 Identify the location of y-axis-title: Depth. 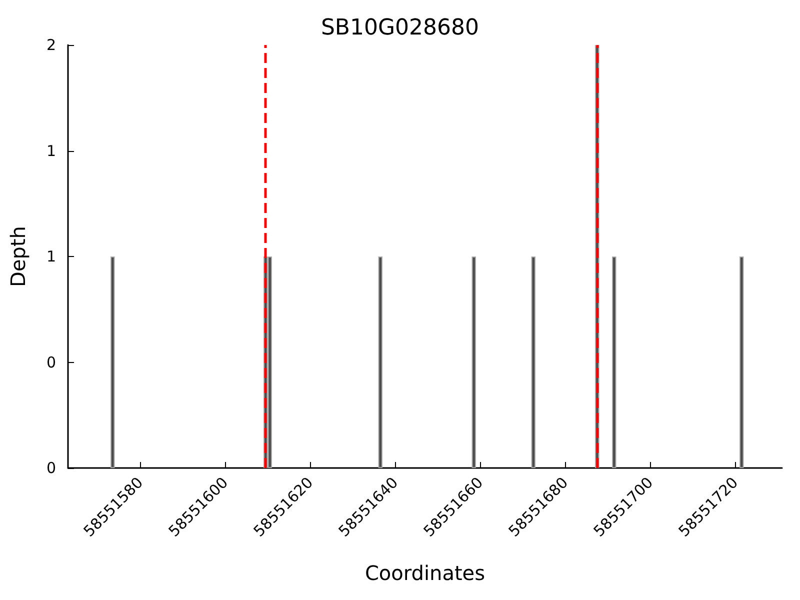
(18, 256).